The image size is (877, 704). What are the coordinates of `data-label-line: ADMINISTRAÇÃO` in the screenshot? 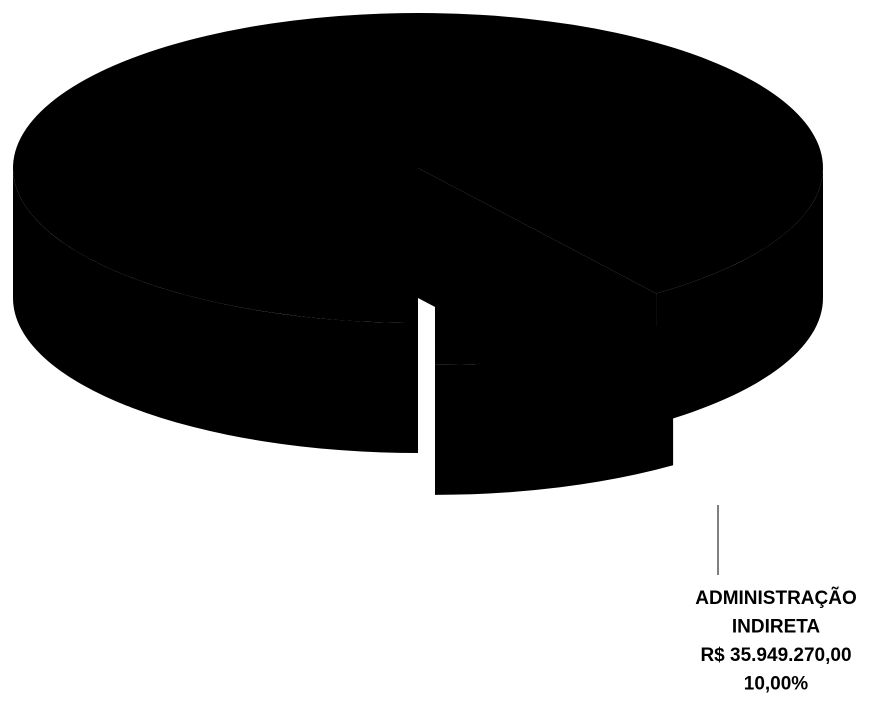 It's located at (776, 598).